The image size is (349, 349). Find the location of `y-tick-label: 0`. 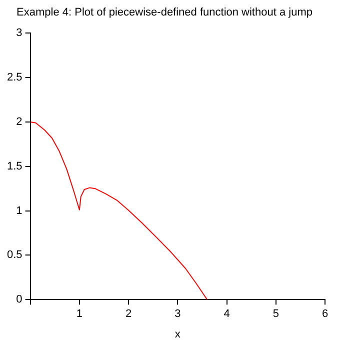

y-tick-label: 0 is located at coordinates (19, 300).